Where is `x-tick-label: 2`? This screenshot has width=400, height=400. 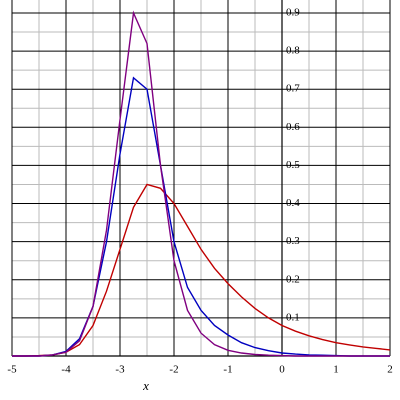 x-tick-label: 2 is located at coordinates (390, 370).